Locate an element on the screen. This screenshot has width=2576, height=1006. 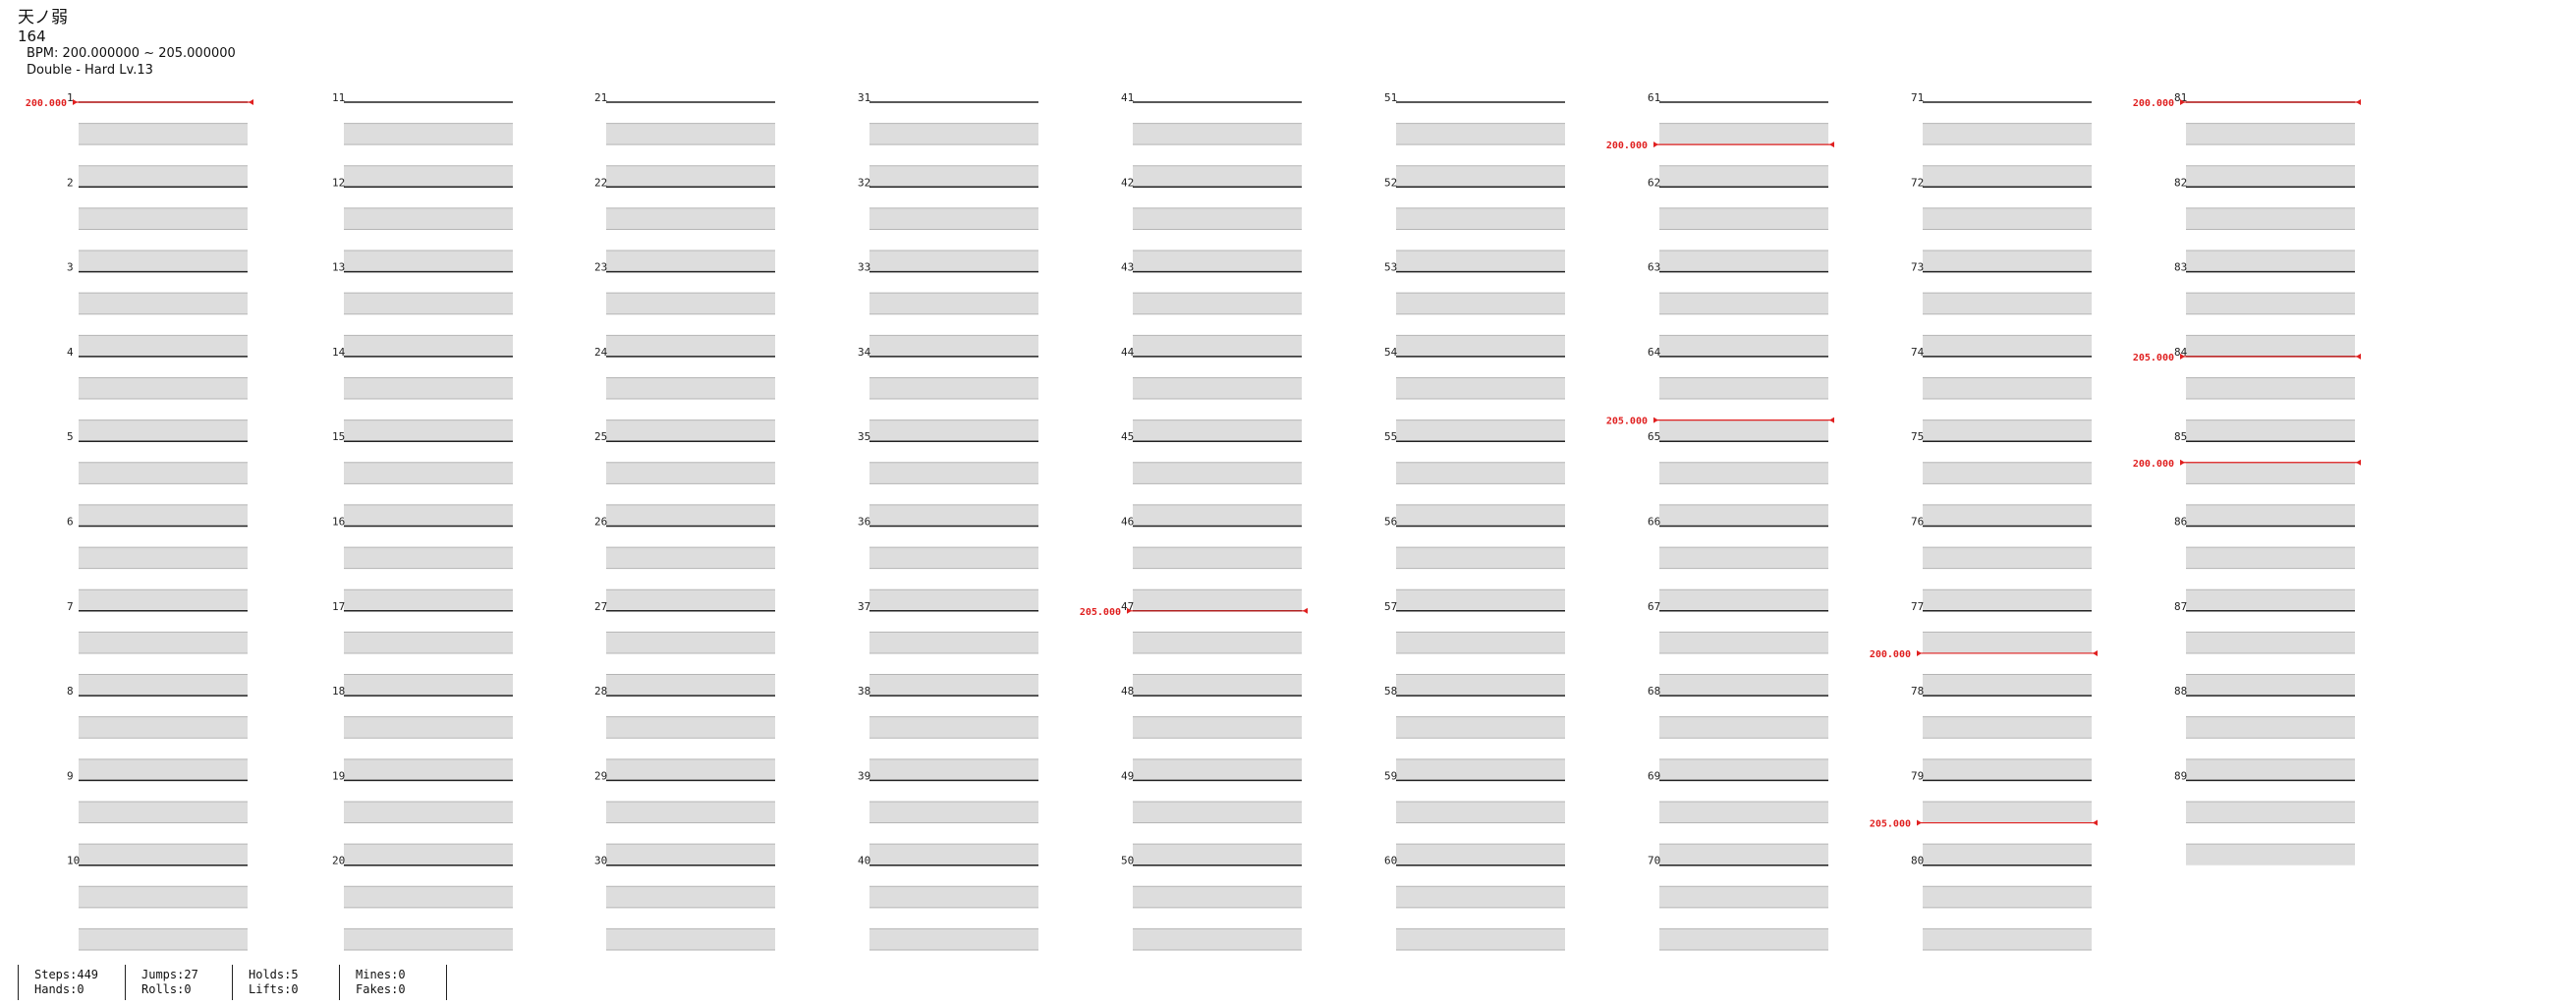
measure-number: 85 is located at coordinates (2180, 436).